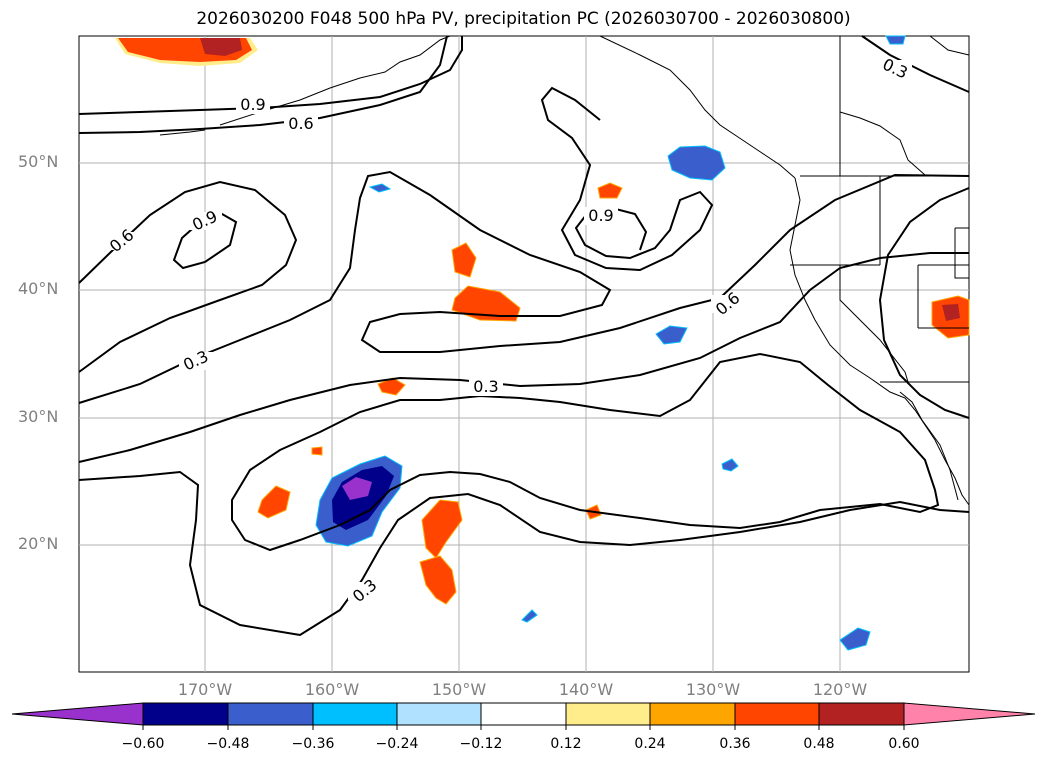 The height and width of the screenshot is (765, 1047). I want to click on lon-label: 130°W, so click(713, 689).